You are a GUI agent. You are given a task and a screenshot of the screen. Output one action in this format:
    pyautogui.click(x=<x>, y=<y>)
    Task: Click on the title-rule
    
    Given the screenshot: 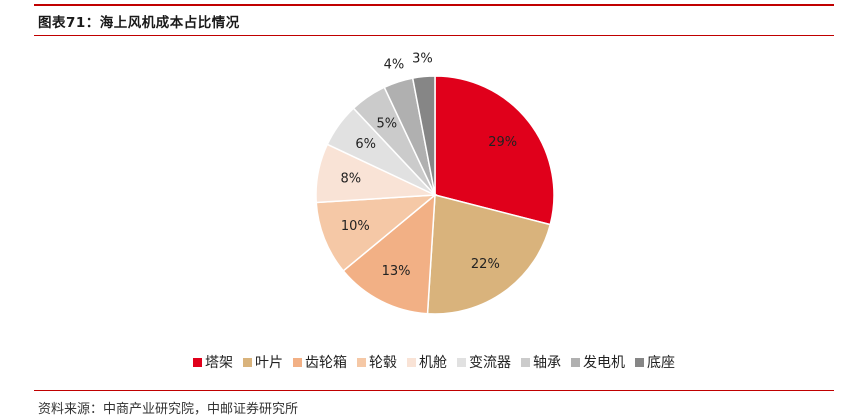 What is the action you would take?
    pyautogui.click(x=434, y=35)
    